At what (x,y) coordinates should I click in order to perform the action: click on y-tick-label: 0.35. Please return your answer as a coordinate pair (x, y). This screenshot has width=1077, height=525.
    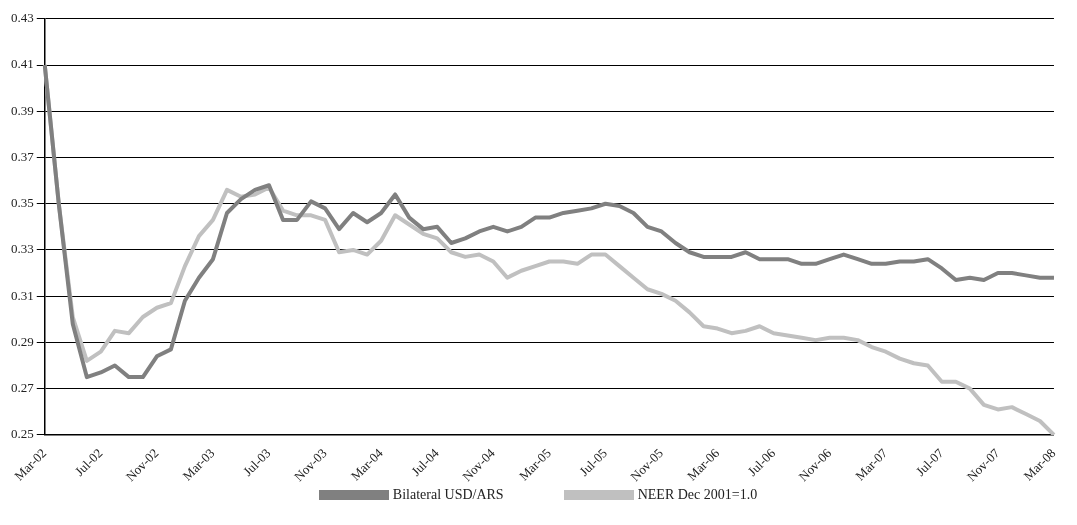
    Looking at the image, I should click on (22, 203).